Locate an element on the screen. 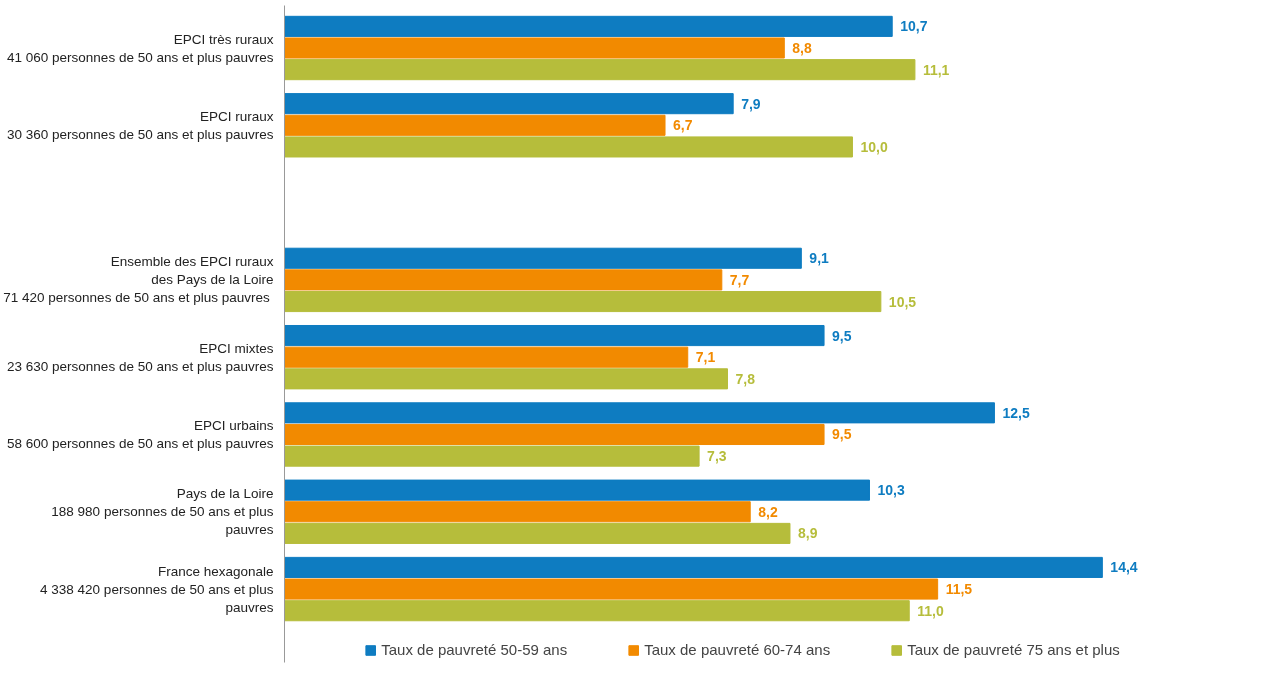 The width and height of the screenshot is (1265, 682). data-label: 10,7 is located at coordinates (914, 26).